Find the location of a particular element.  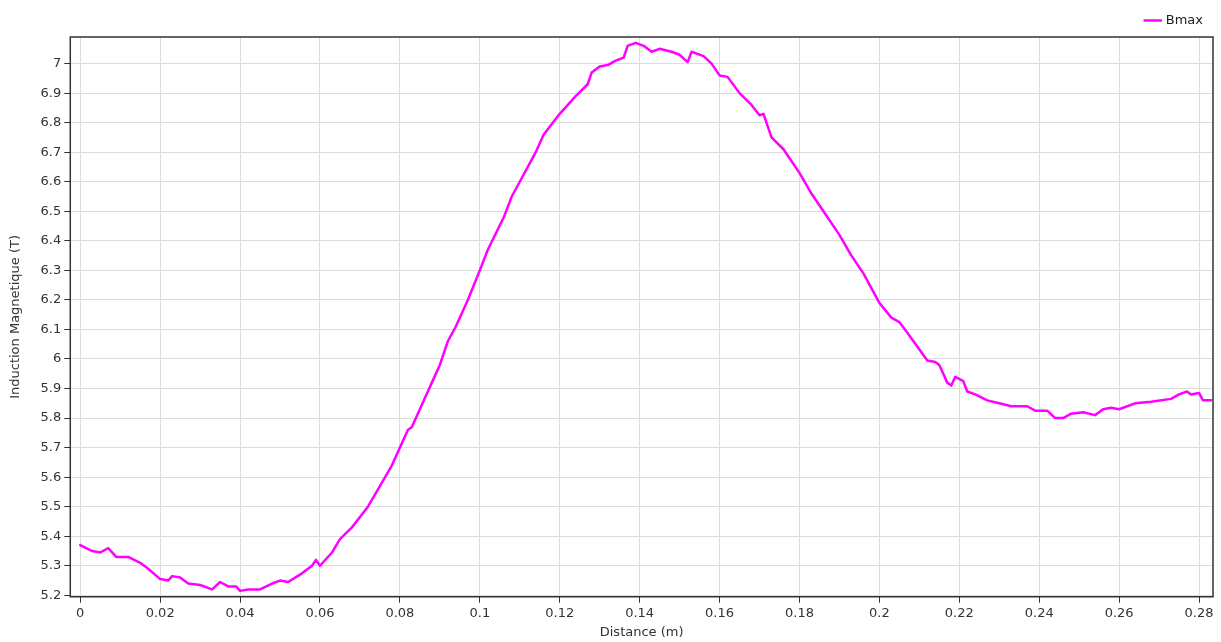

x-tick-label: 0.12 is located at coordinates (560, 612).